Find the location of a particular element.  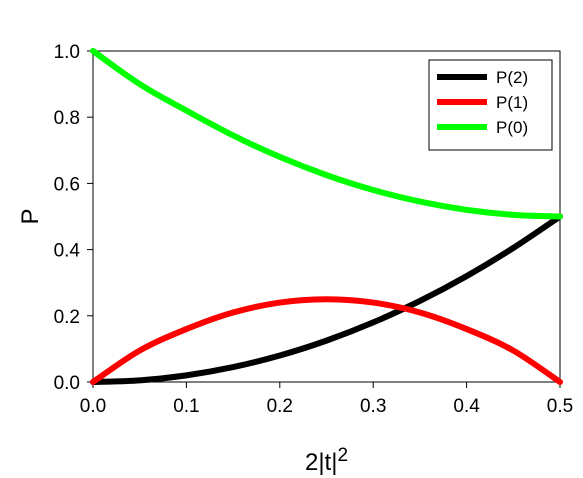

legend-label-p0: P(0) is located at coordinates (512, 127).